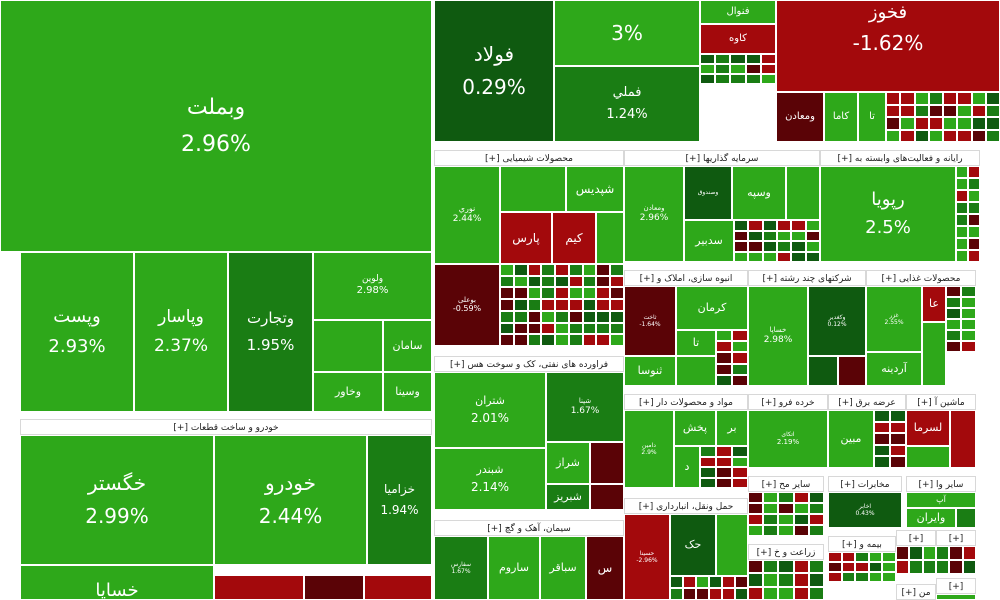 The image size is (1000, 600). I want to click on tile-ardineh: آردینه, so click(894, 369).